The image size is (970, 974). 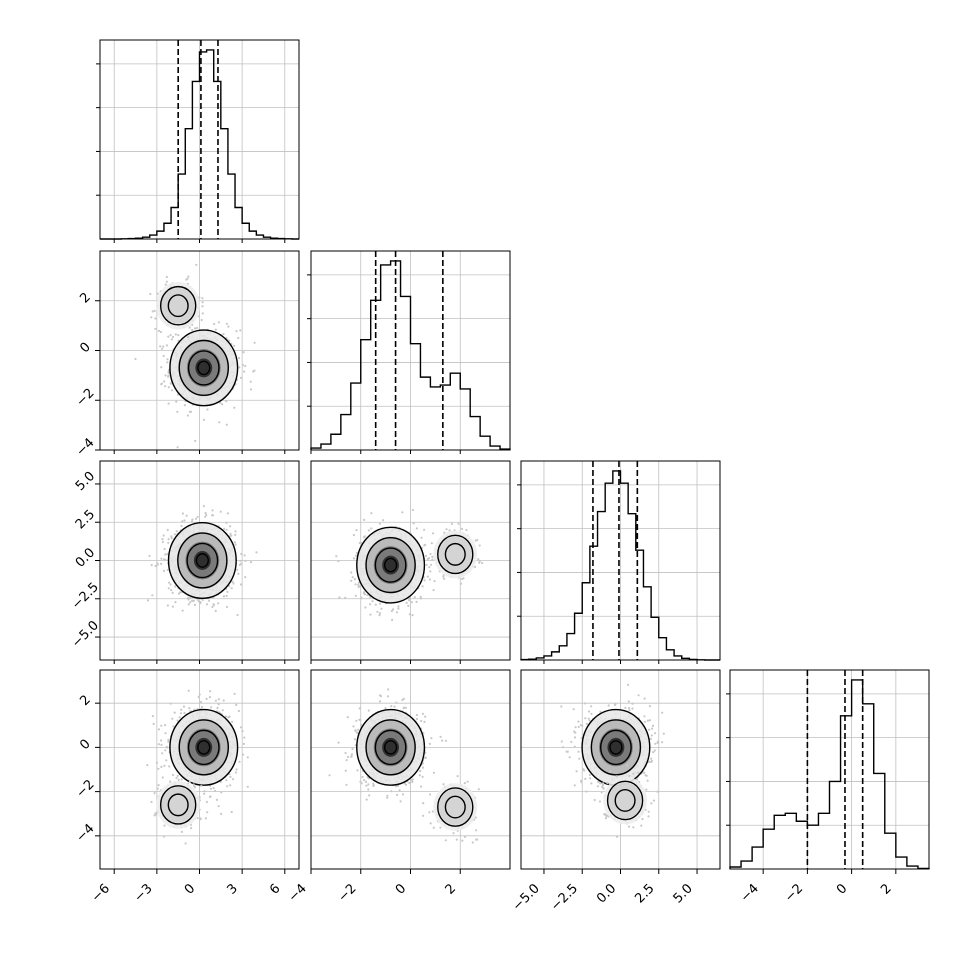 What do you see at coordinates (829, 769) in the screenshot?
I see `panel-frame` at bounding box center [829, 769].